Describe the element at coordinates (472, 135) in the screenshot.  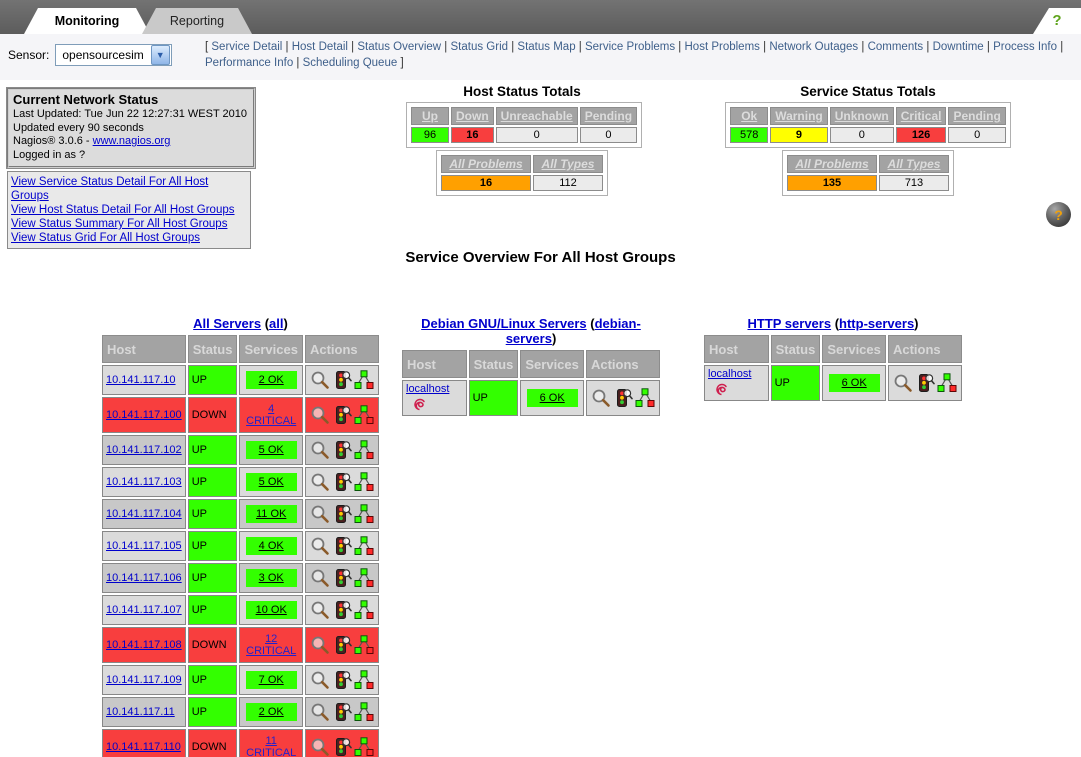
I see `host-down-count: 16` at that location.